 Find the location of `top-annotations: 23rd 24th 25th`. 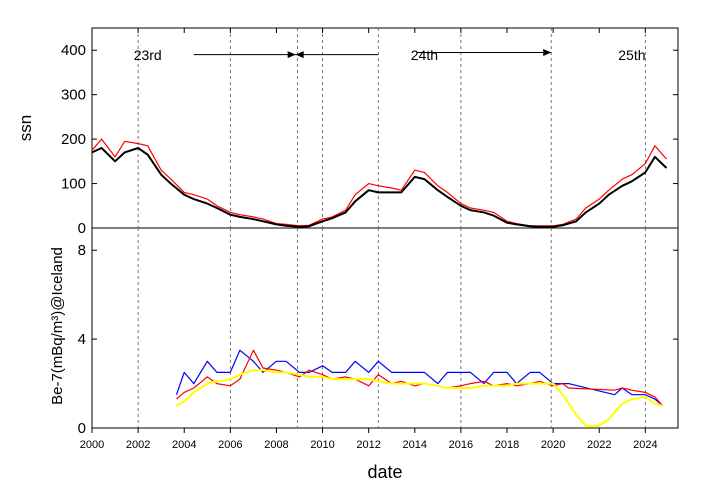

top-annotations: 23rd 24th 25th is located at coordinates (390, 55).